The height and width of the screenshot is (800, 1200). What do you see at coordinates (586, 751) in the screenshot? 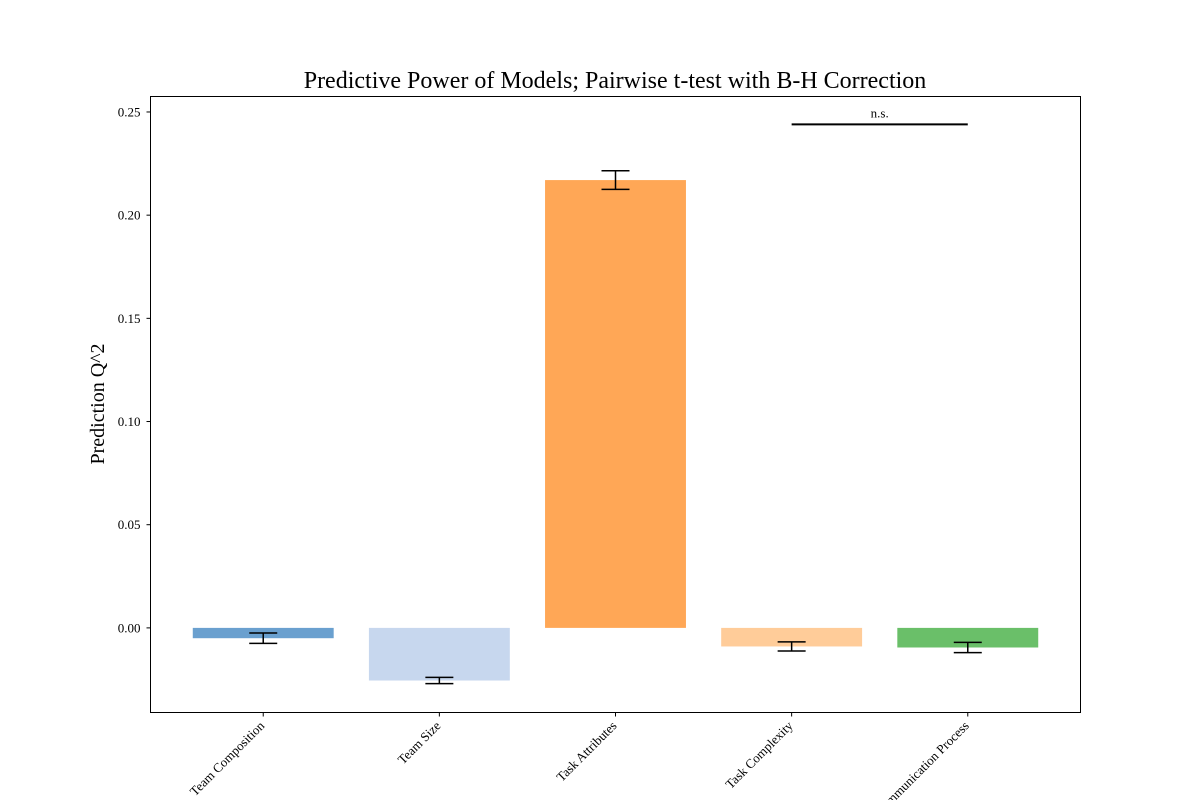
I see `x-tick-label: Task Attributes` at bounding box center [586, 751].